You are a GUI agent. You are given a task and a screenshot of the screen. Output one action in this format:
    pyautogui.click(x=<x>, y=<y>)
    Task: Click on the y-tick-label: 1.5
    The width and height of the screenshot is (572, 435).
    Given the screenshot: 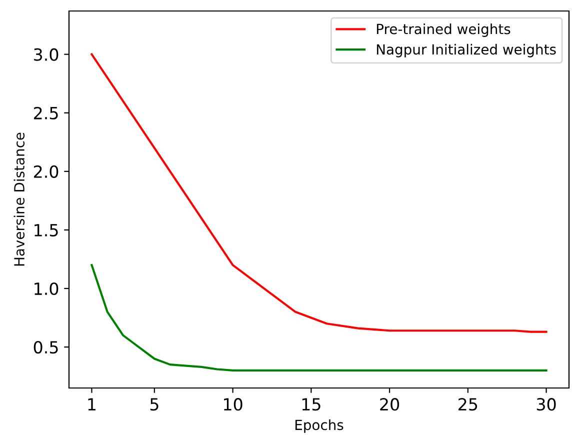 What is the action you would take?
    pyautogui.click(x=46, y=230)
    